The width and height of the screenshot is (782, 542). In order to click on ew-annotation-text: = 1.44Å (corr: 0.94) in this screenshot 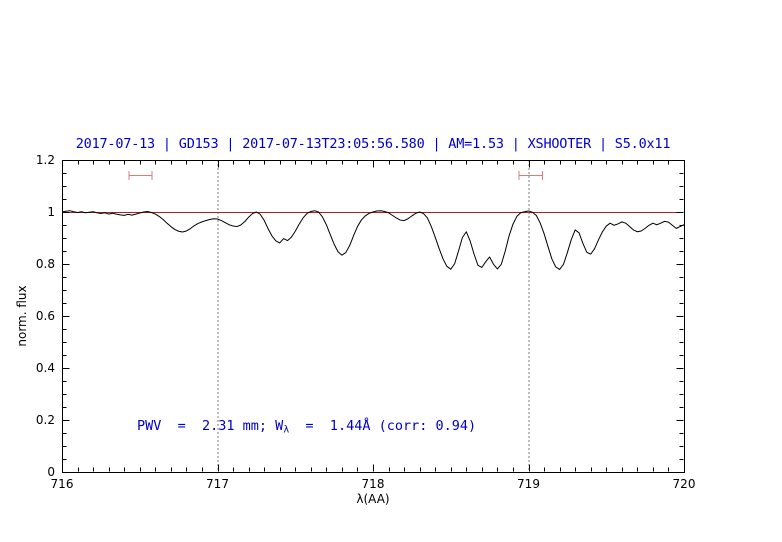, I will do `click(383, 426)`.